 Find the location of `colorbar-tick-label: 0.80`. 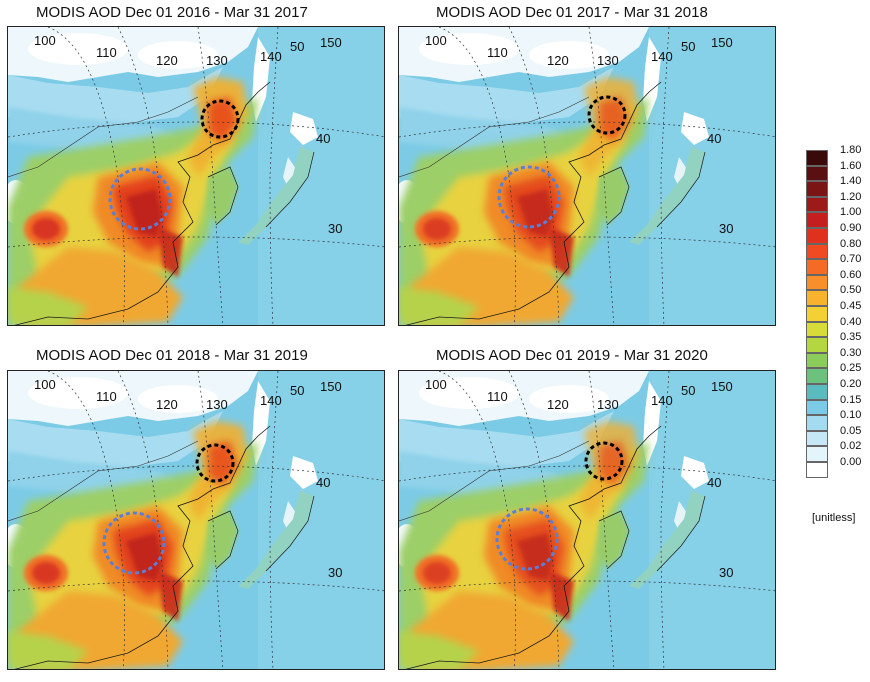

colorbar-tick-label: 0.80 is located at coordinates (851, 243).